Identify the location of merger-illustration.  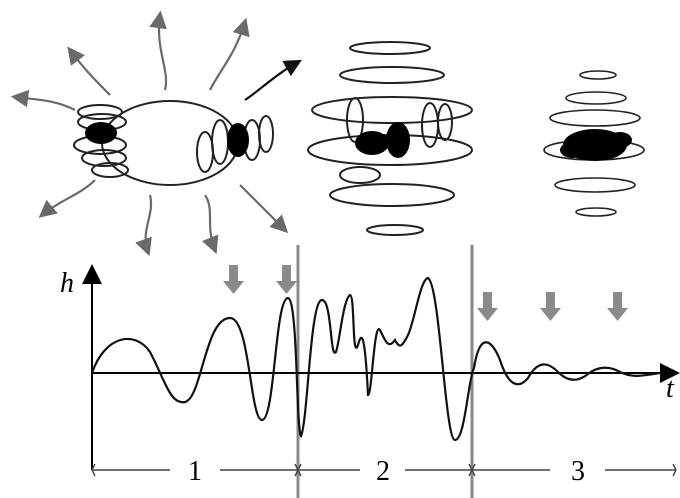
(390, 138).